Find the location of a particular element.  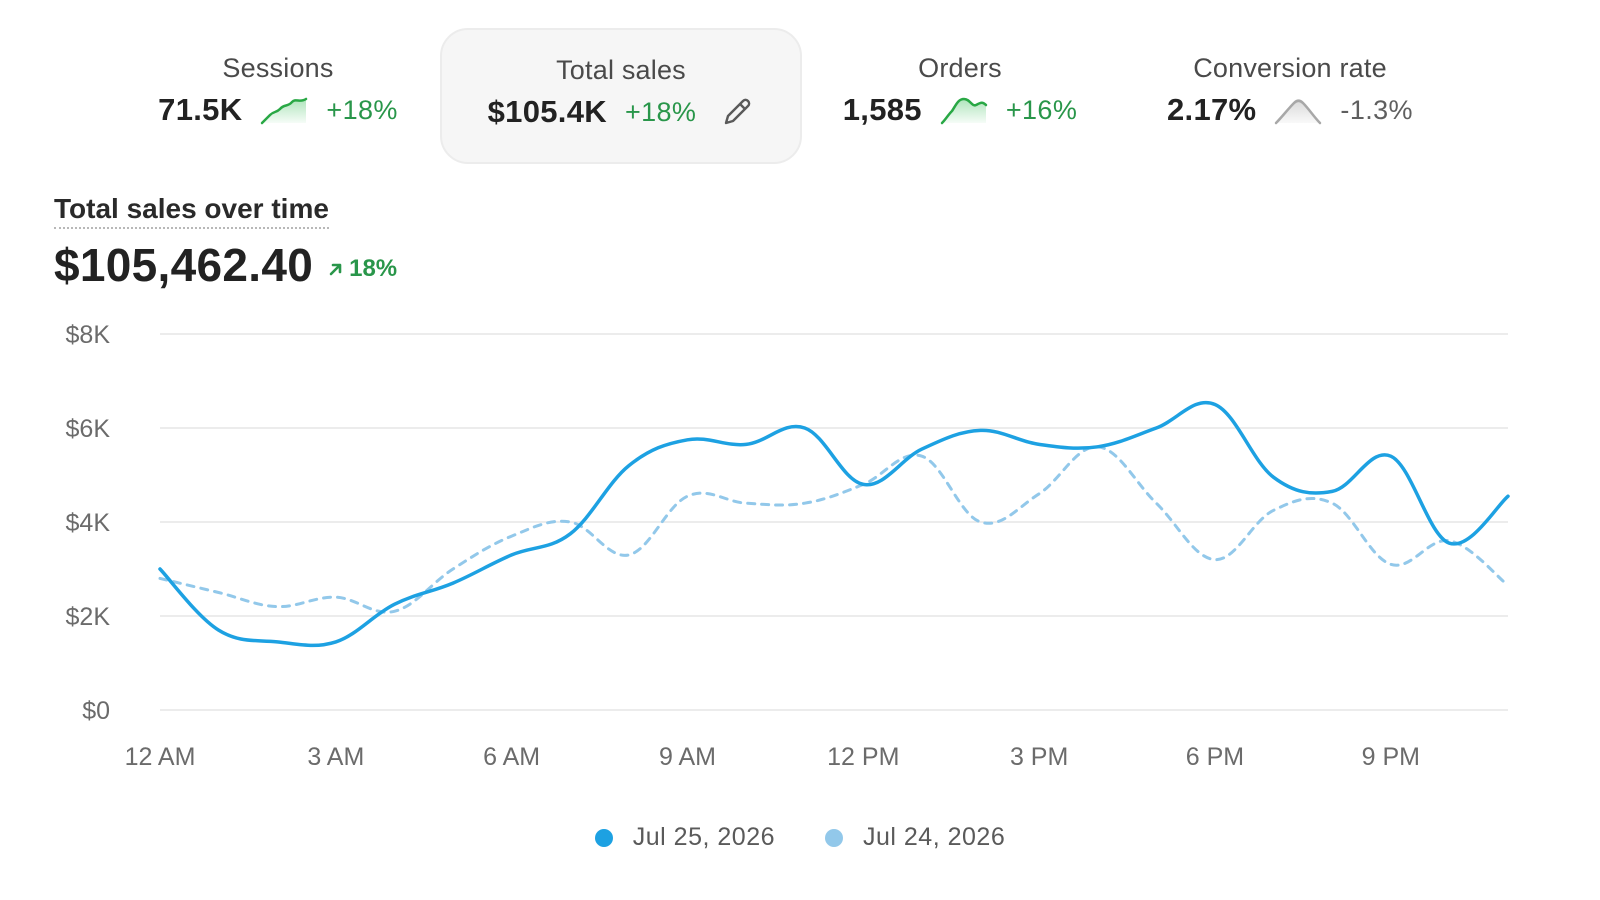

metric-label: Total sales is located at coordinates (621, 70).